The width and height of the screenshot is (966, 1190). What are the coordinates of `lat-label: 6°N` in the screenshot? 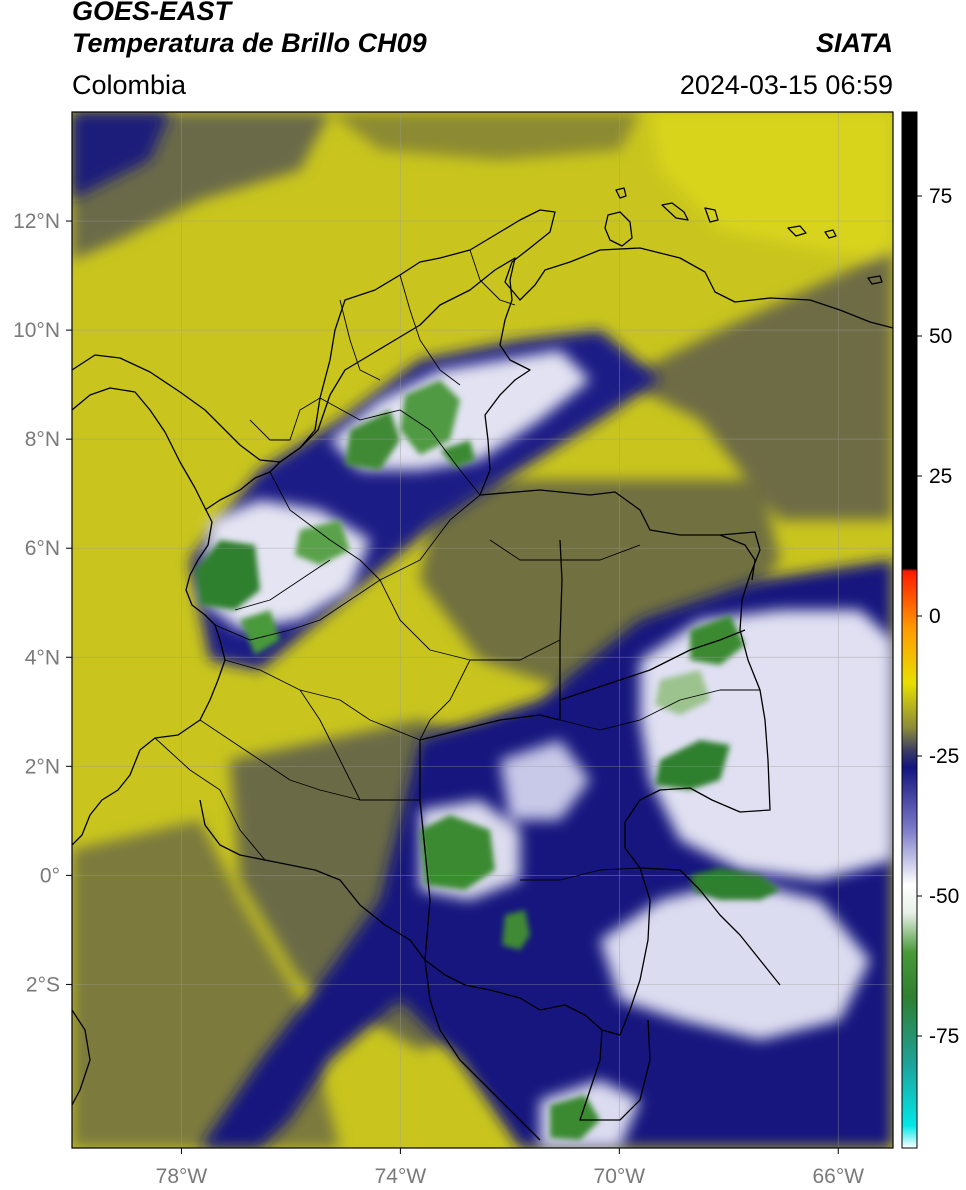 It's located at (42, 548).